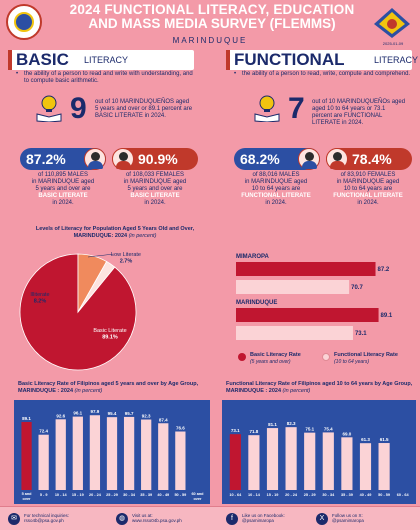 The height and width of the screenshot is (530, 420). I want to click on footer-item2-value: www.rsso04b.psa.gov.ph, so click(157, 520).